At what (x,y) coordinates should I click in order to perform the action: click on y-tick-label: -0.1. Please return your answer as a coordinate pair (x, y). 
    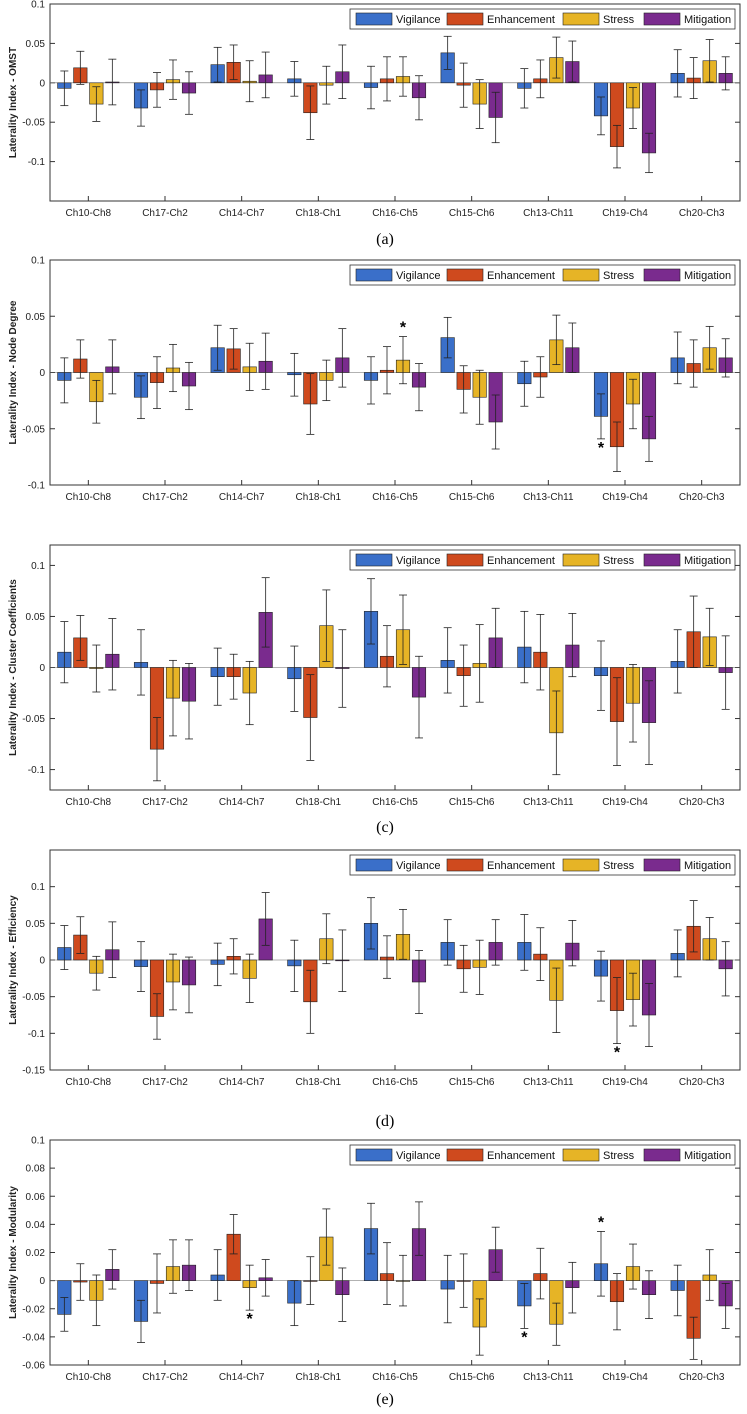
    Looking at the image, I should click on (37, 1034).